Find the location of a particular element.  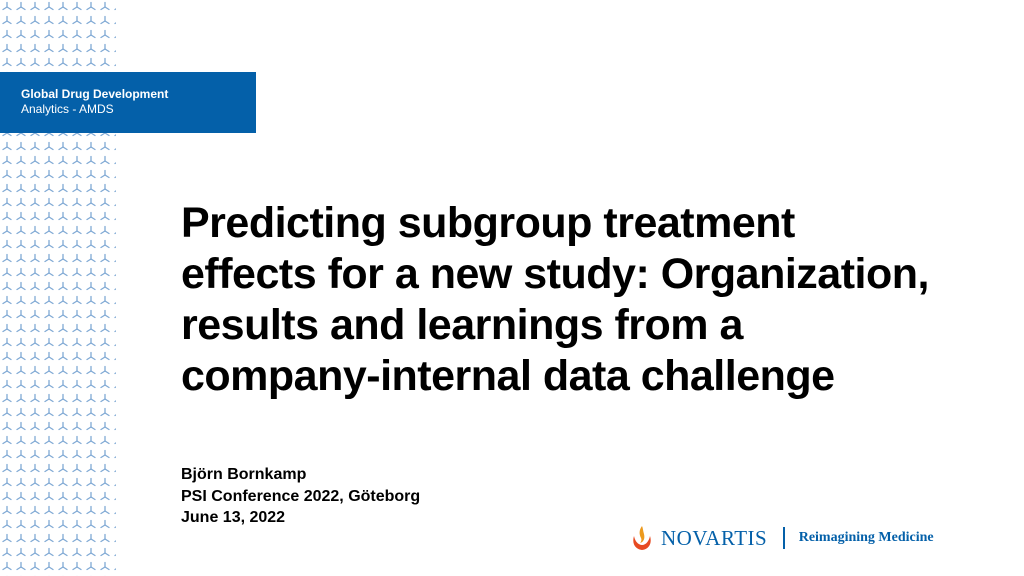

event-name: PSI Conference 2022, Göteborg is located at coordinates (301, 496).